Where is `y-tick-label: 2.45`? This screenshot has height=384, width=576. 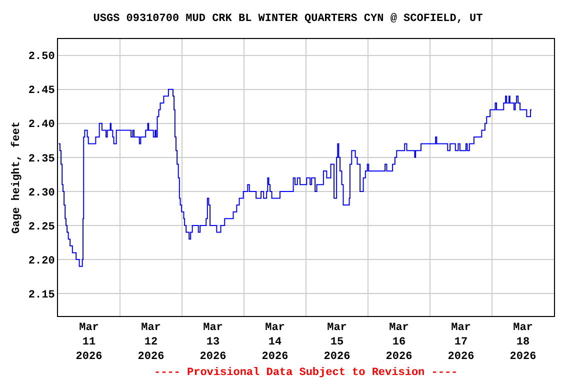
y-tick-label: 2.45 is located at coordinates (42, 91).